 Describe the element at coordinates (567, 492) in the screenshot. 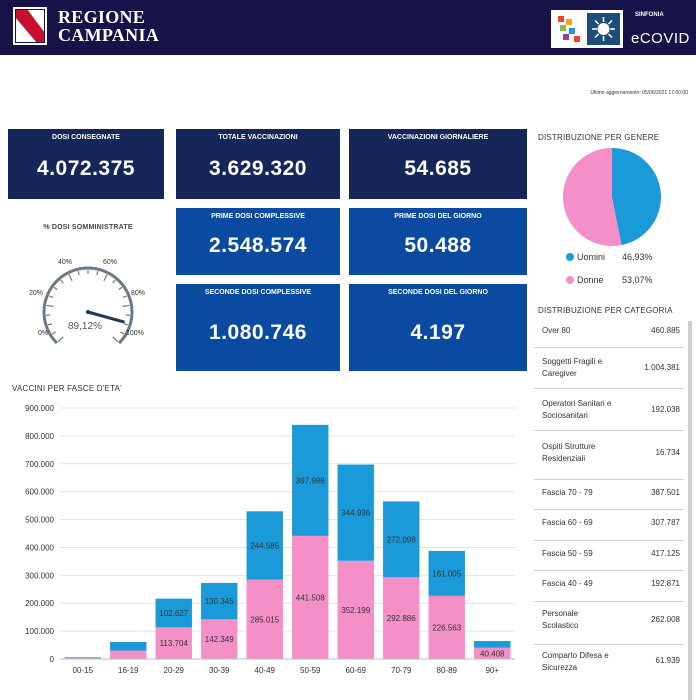

I see `category-label: Fascia 70 - 79` at that location.